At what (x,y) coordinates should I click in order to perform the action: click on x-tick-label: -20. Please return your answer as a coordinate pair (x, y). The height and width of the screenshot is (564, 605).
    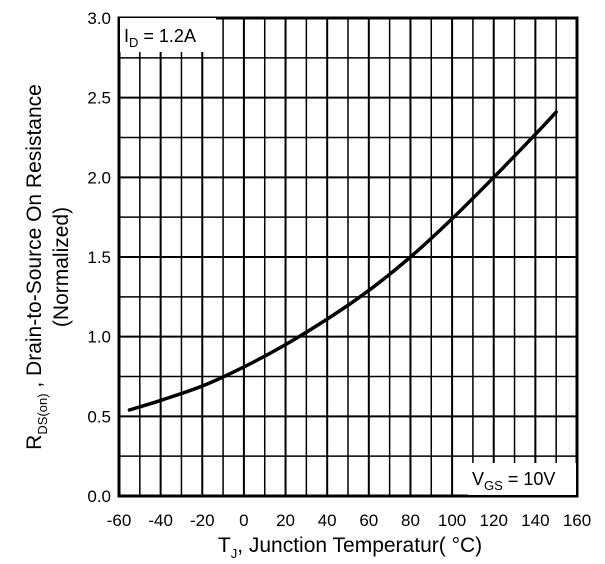
    Looking at the image, I should click on (202, 520).